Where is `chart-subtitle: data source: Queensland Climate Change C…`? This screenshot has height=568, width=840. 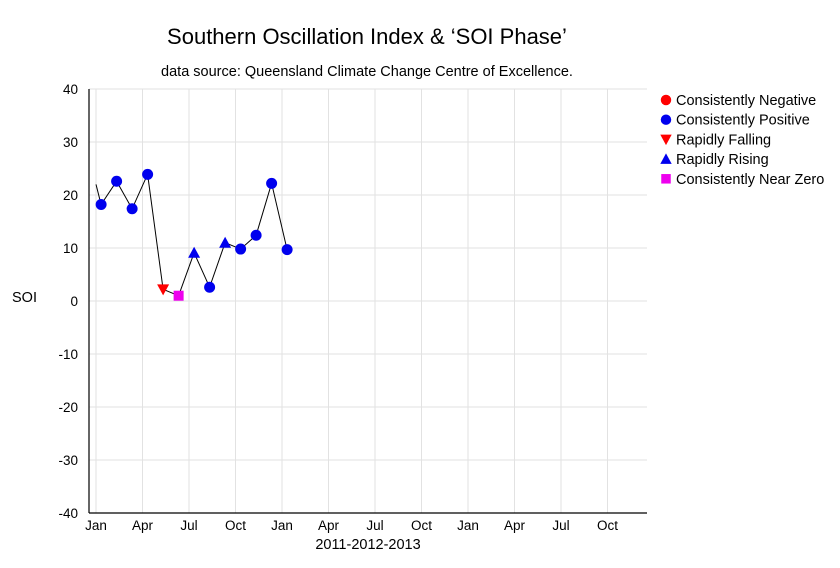
chart-subtitle: data source: Queensland Climate Change C… is located at coordinates (367, 72).